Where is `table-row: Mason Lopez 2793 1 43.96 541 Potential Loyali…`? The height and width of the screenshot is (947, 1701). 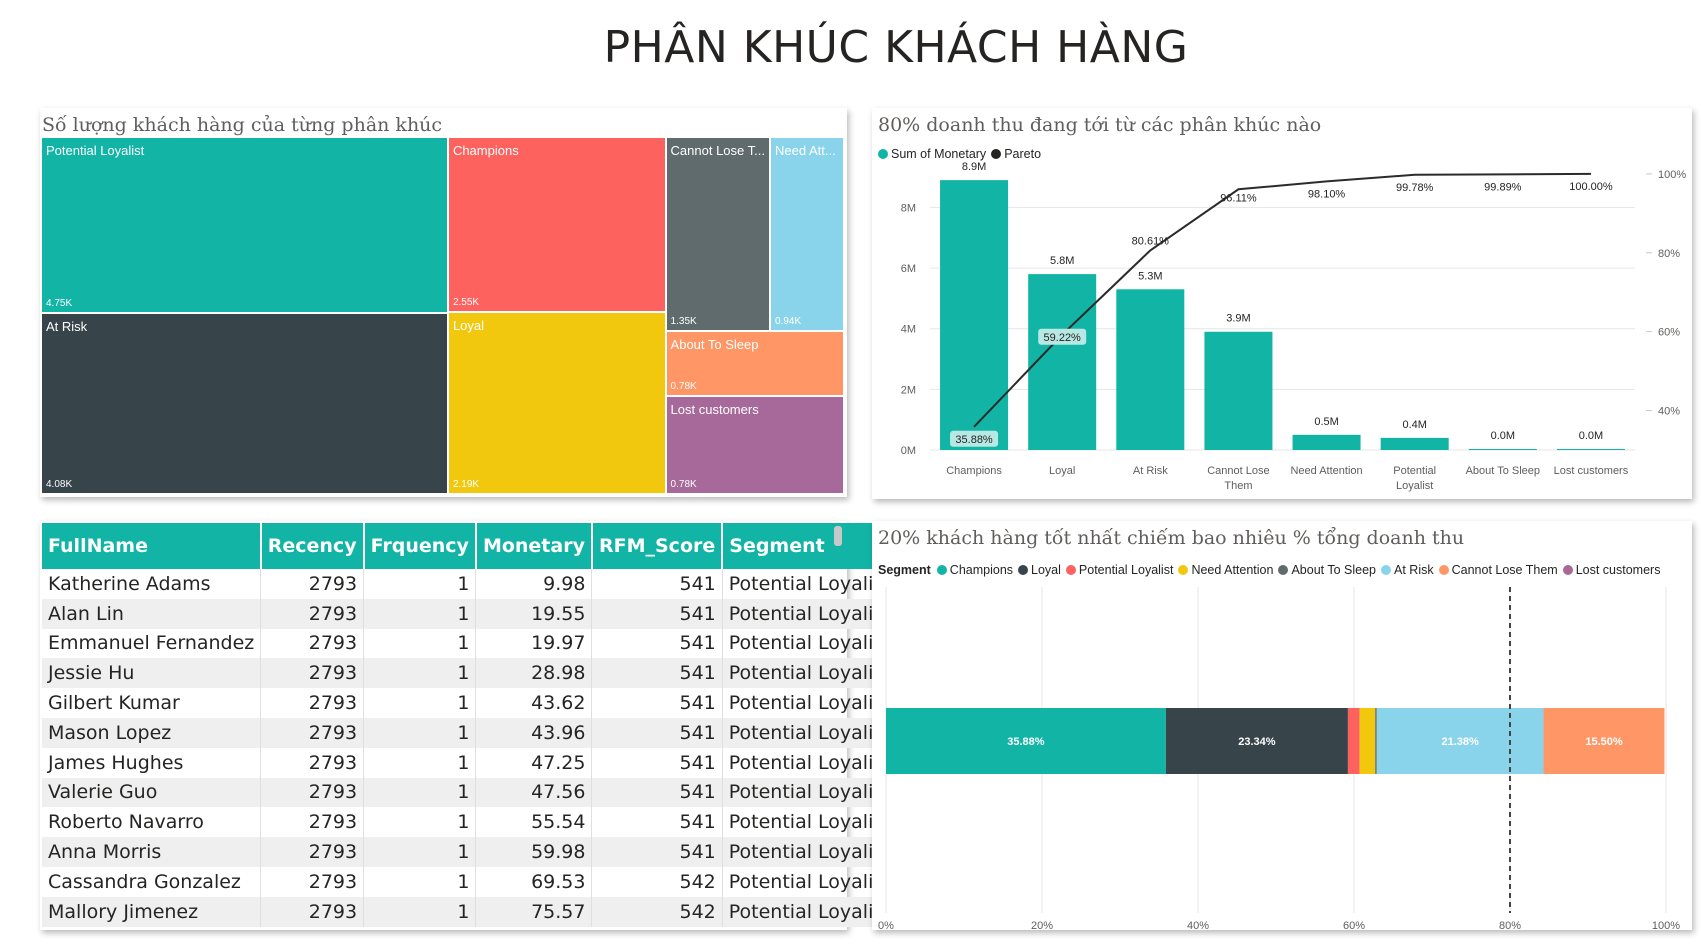 table-row: Mason Lopez 2793 1 43.96 541 Potential Loyali… is located at coordinates (470, 732).